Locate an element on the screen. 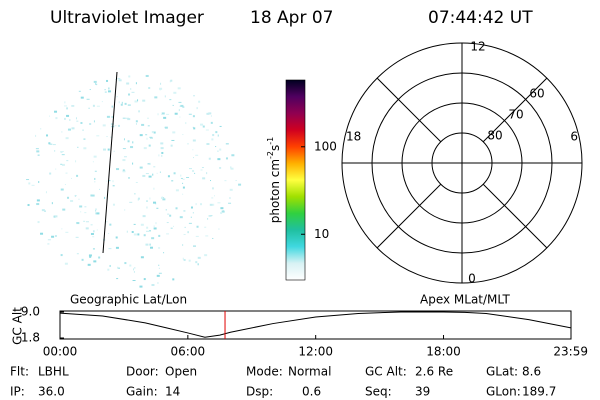 This screenshot has height=400, width=600. date: 18 Apr 07 is located at coordinates (291, 18).